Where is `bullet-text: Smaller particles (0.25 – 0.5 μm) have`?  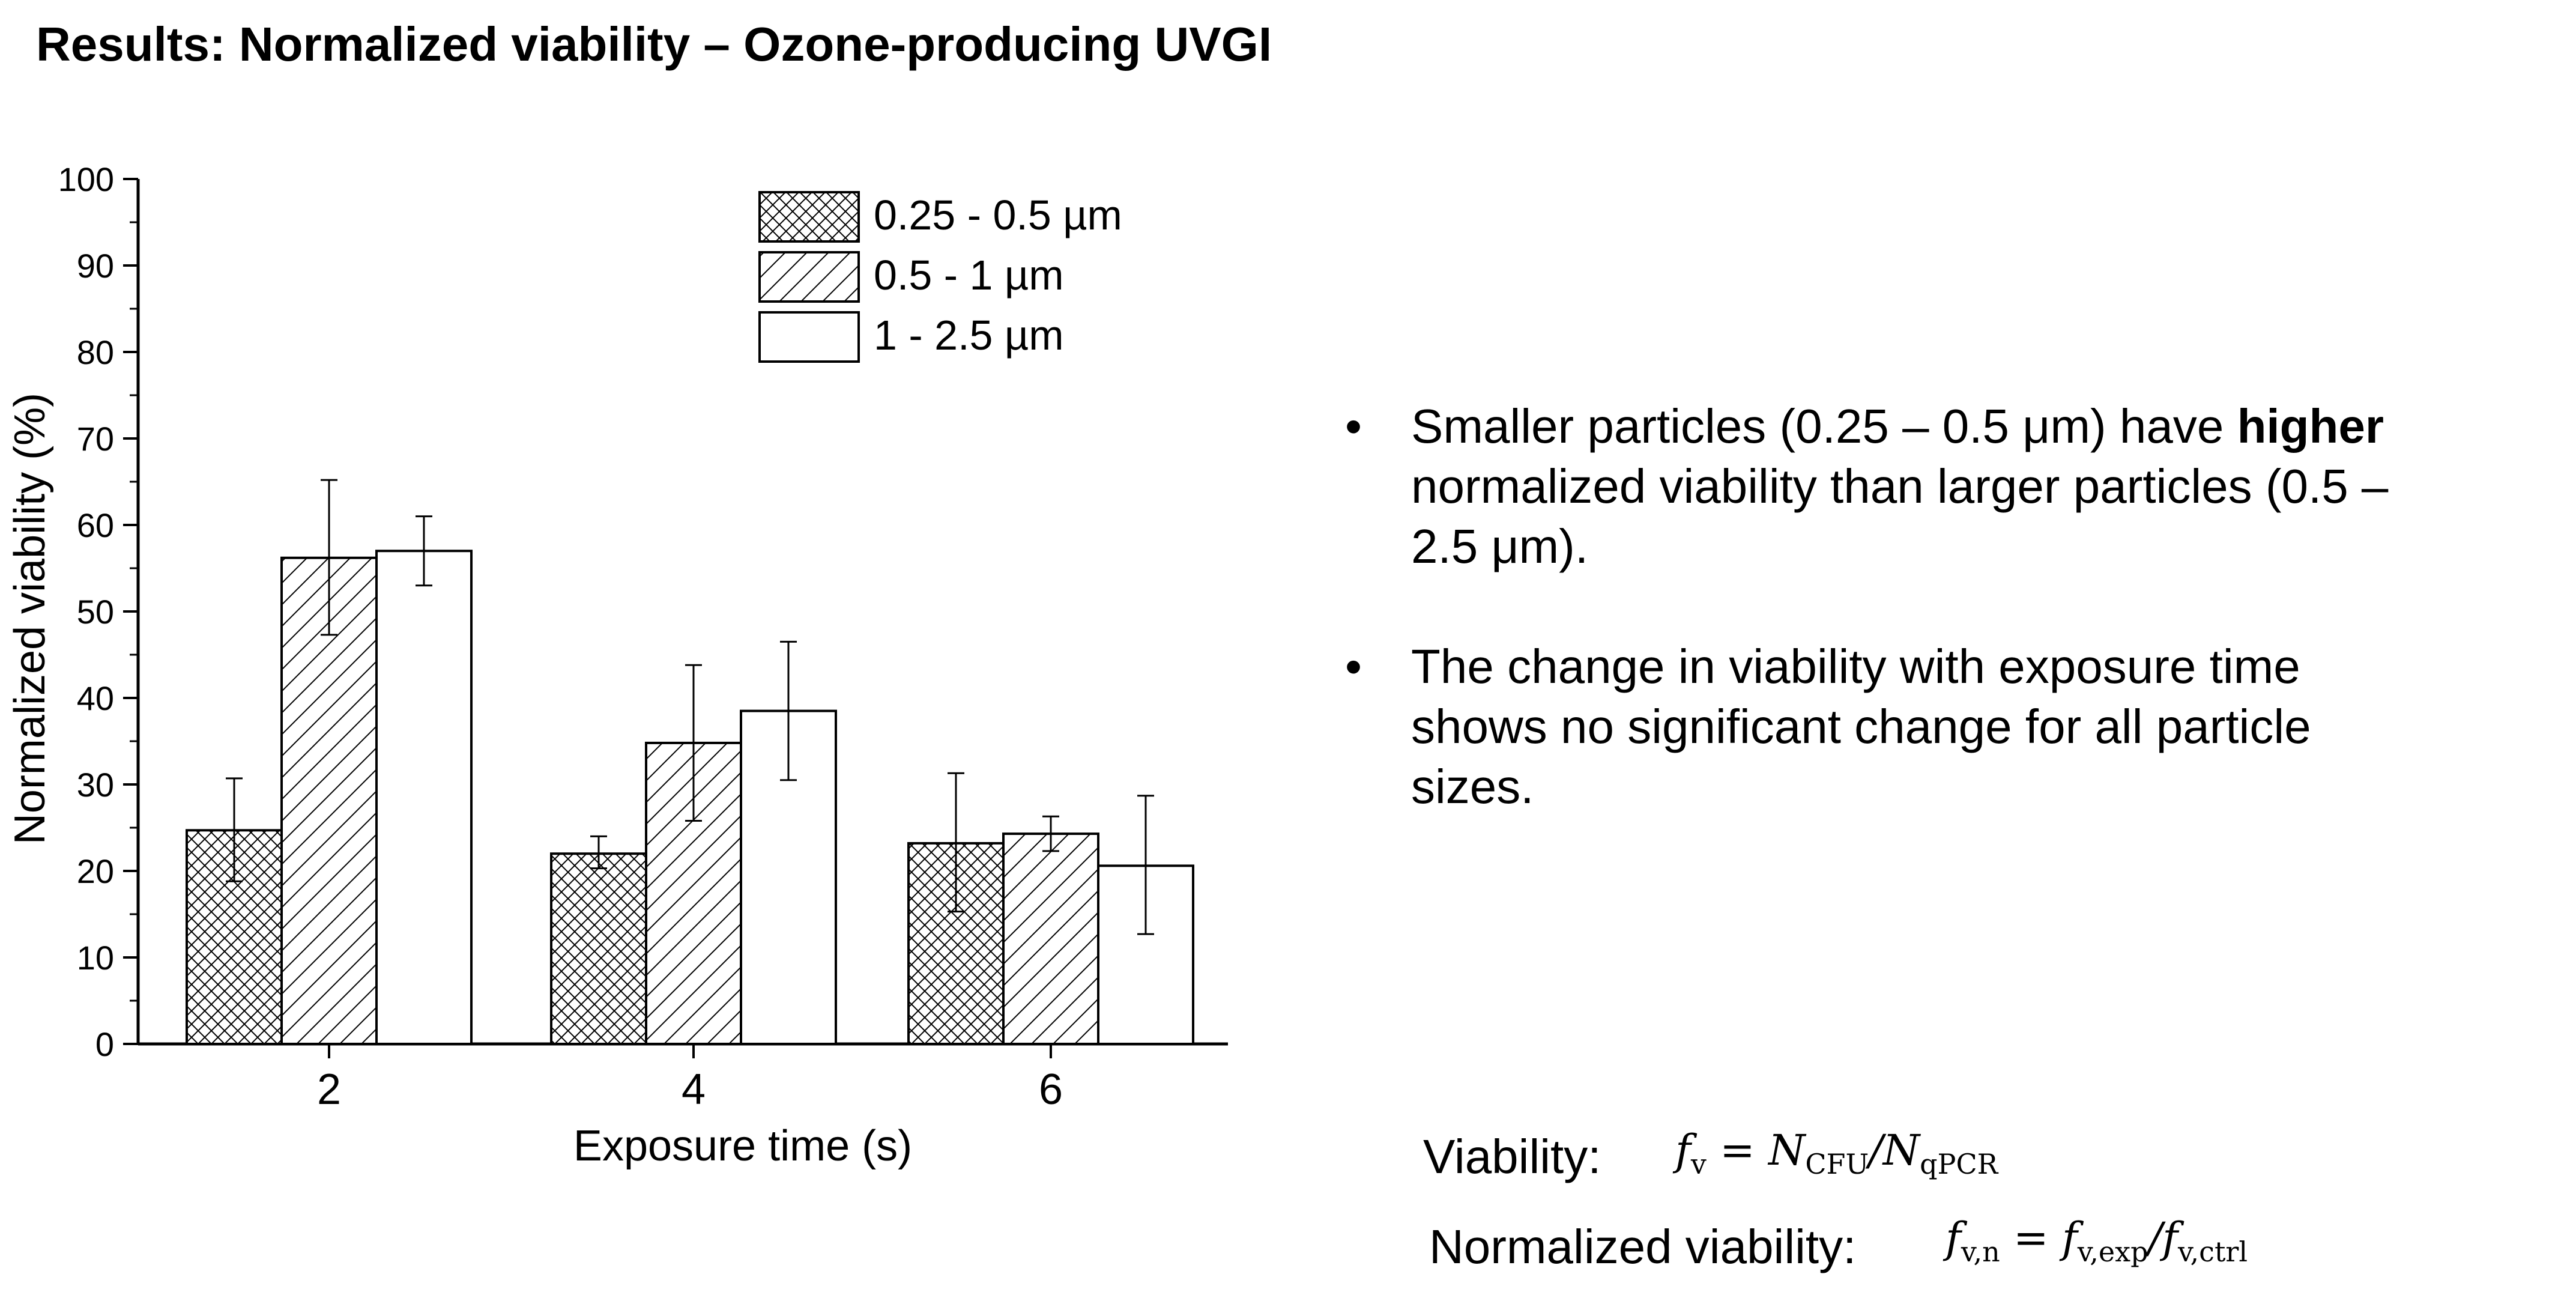 bullet-text: Smaller particles (0.25 – 0.5 μm) have is located at coordinates (1818, 426).